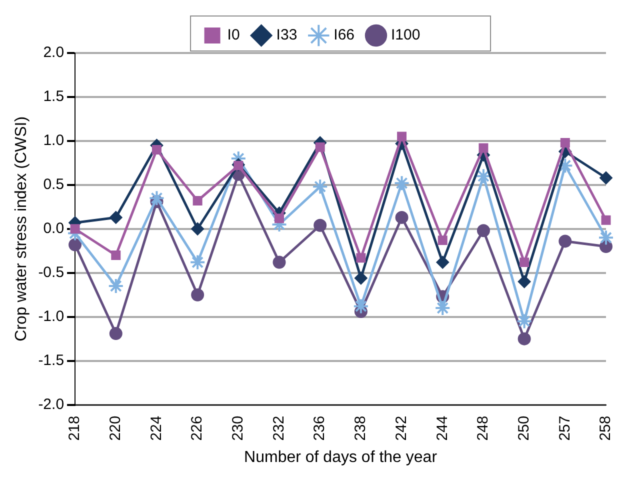 This screenshot has width=635, height=479. What do you see at coordinates (197, 428) in the screenshot?
I see `x-tick-label: 226` at bounding box center [197, 428].